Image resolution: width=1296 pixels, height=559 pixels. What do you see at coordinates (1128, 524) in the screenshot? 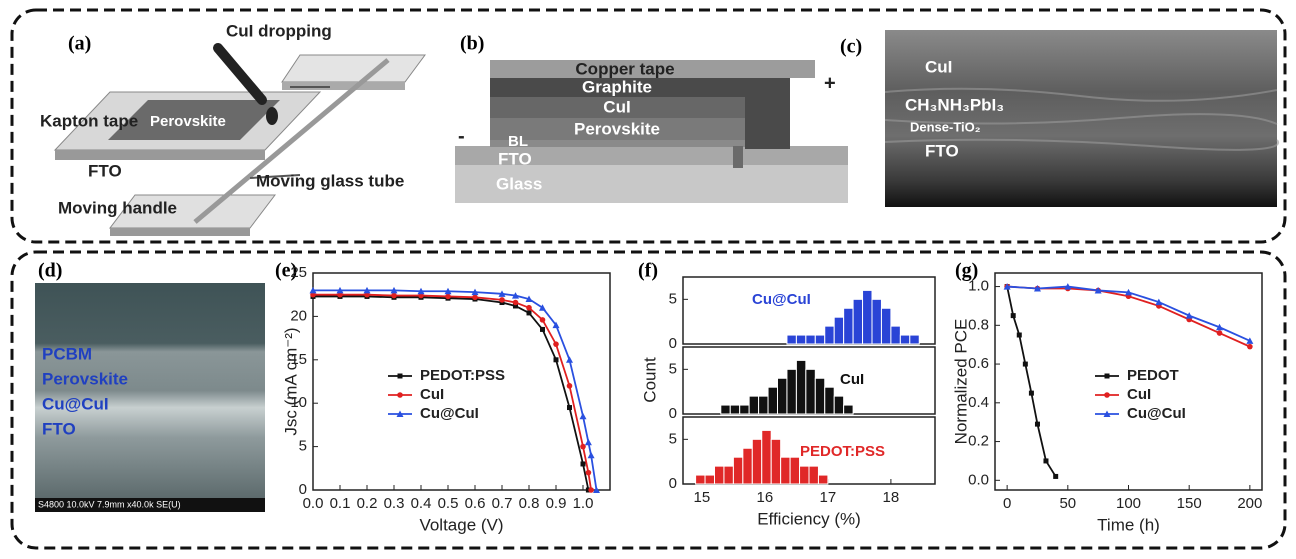
I see `x-axis-label: Time (h)` at bounding box center [1128, 524].